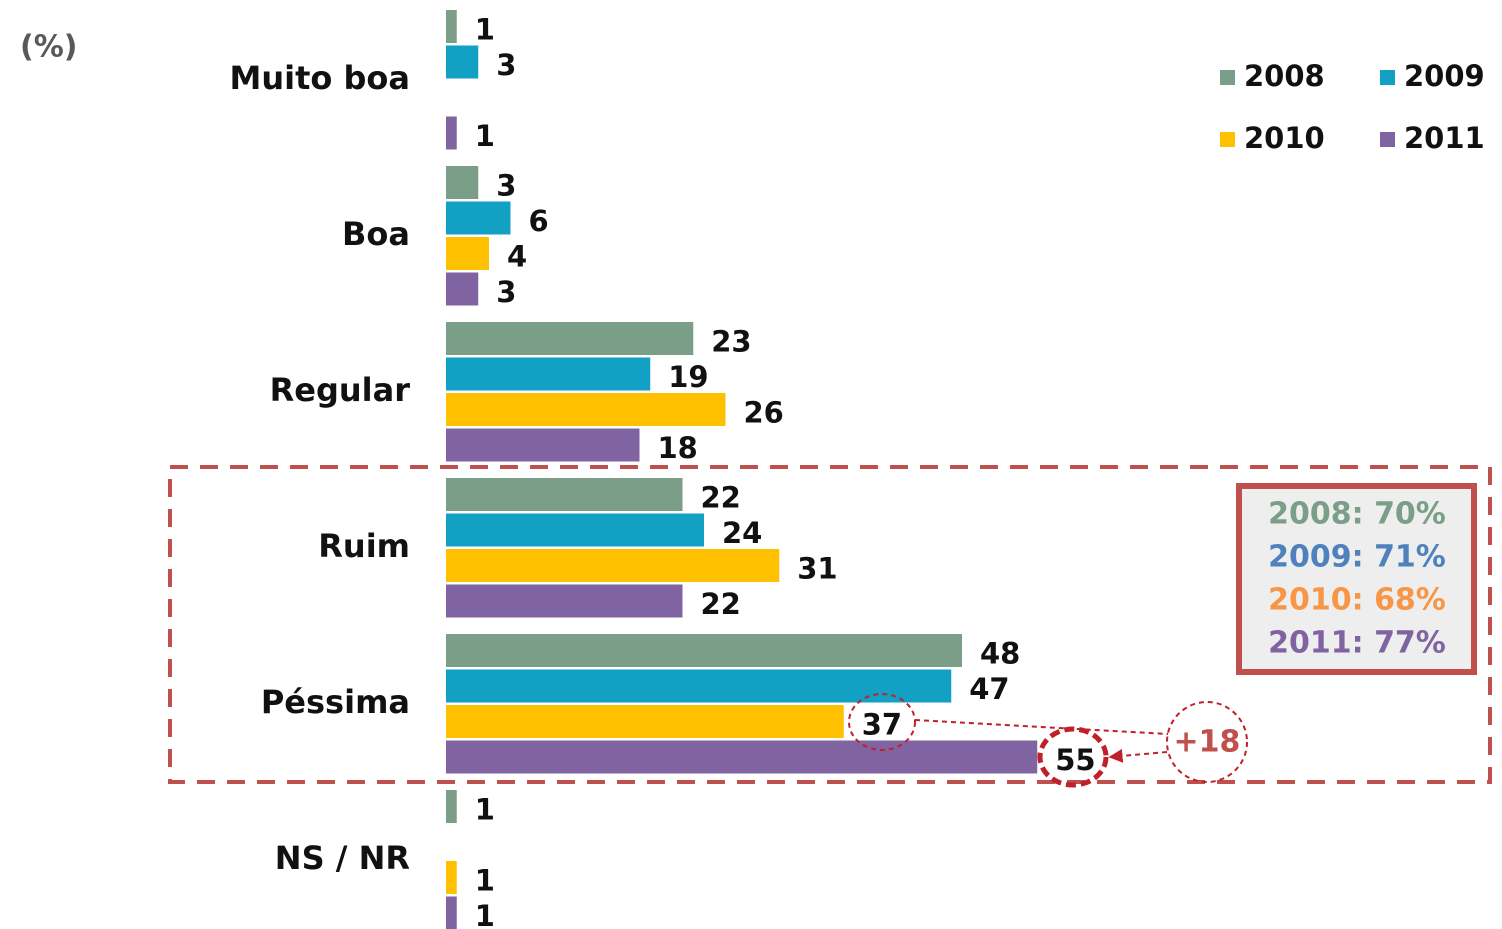  What do you see at coordinates (48, 47) in the screenshot?
I see `unit-label: (%)` at bounding box center [48, 47].